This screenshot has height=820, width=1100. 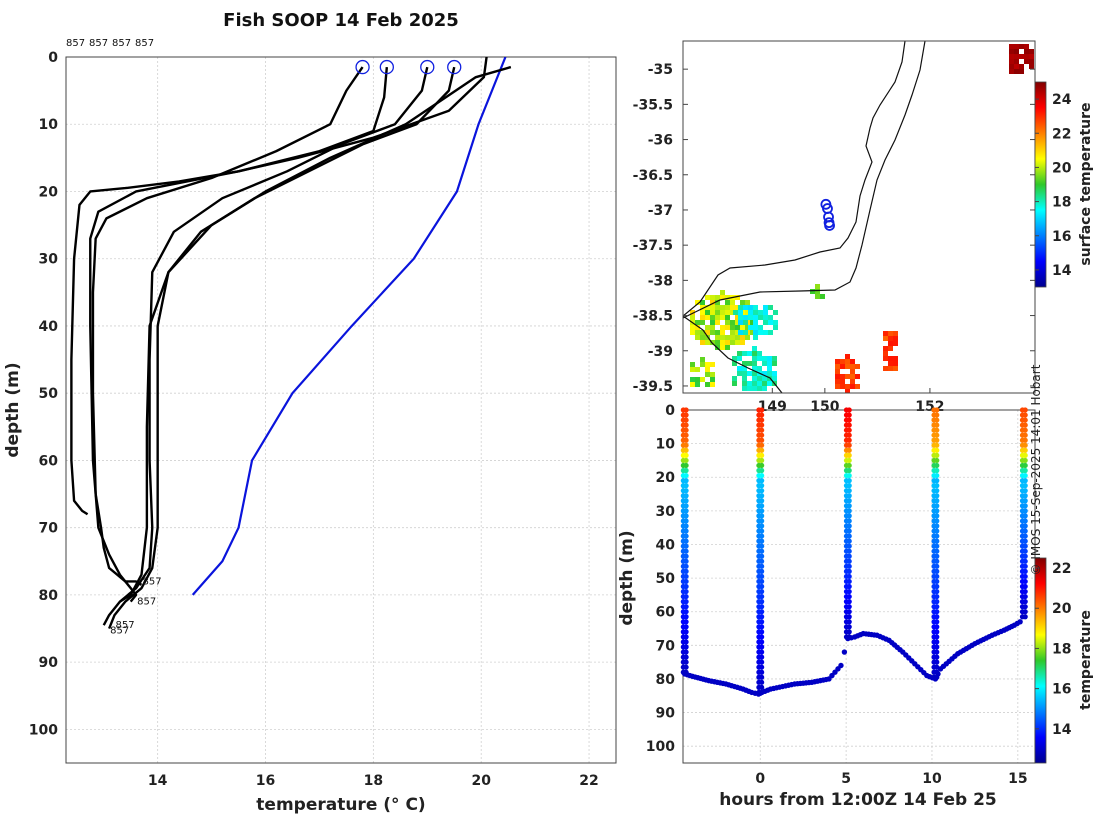 What do you see at coordinates (1062, 609) in the screenshot?
I see `timeseries-colorbar-tick: 20` at bounding box center [1062, 609].